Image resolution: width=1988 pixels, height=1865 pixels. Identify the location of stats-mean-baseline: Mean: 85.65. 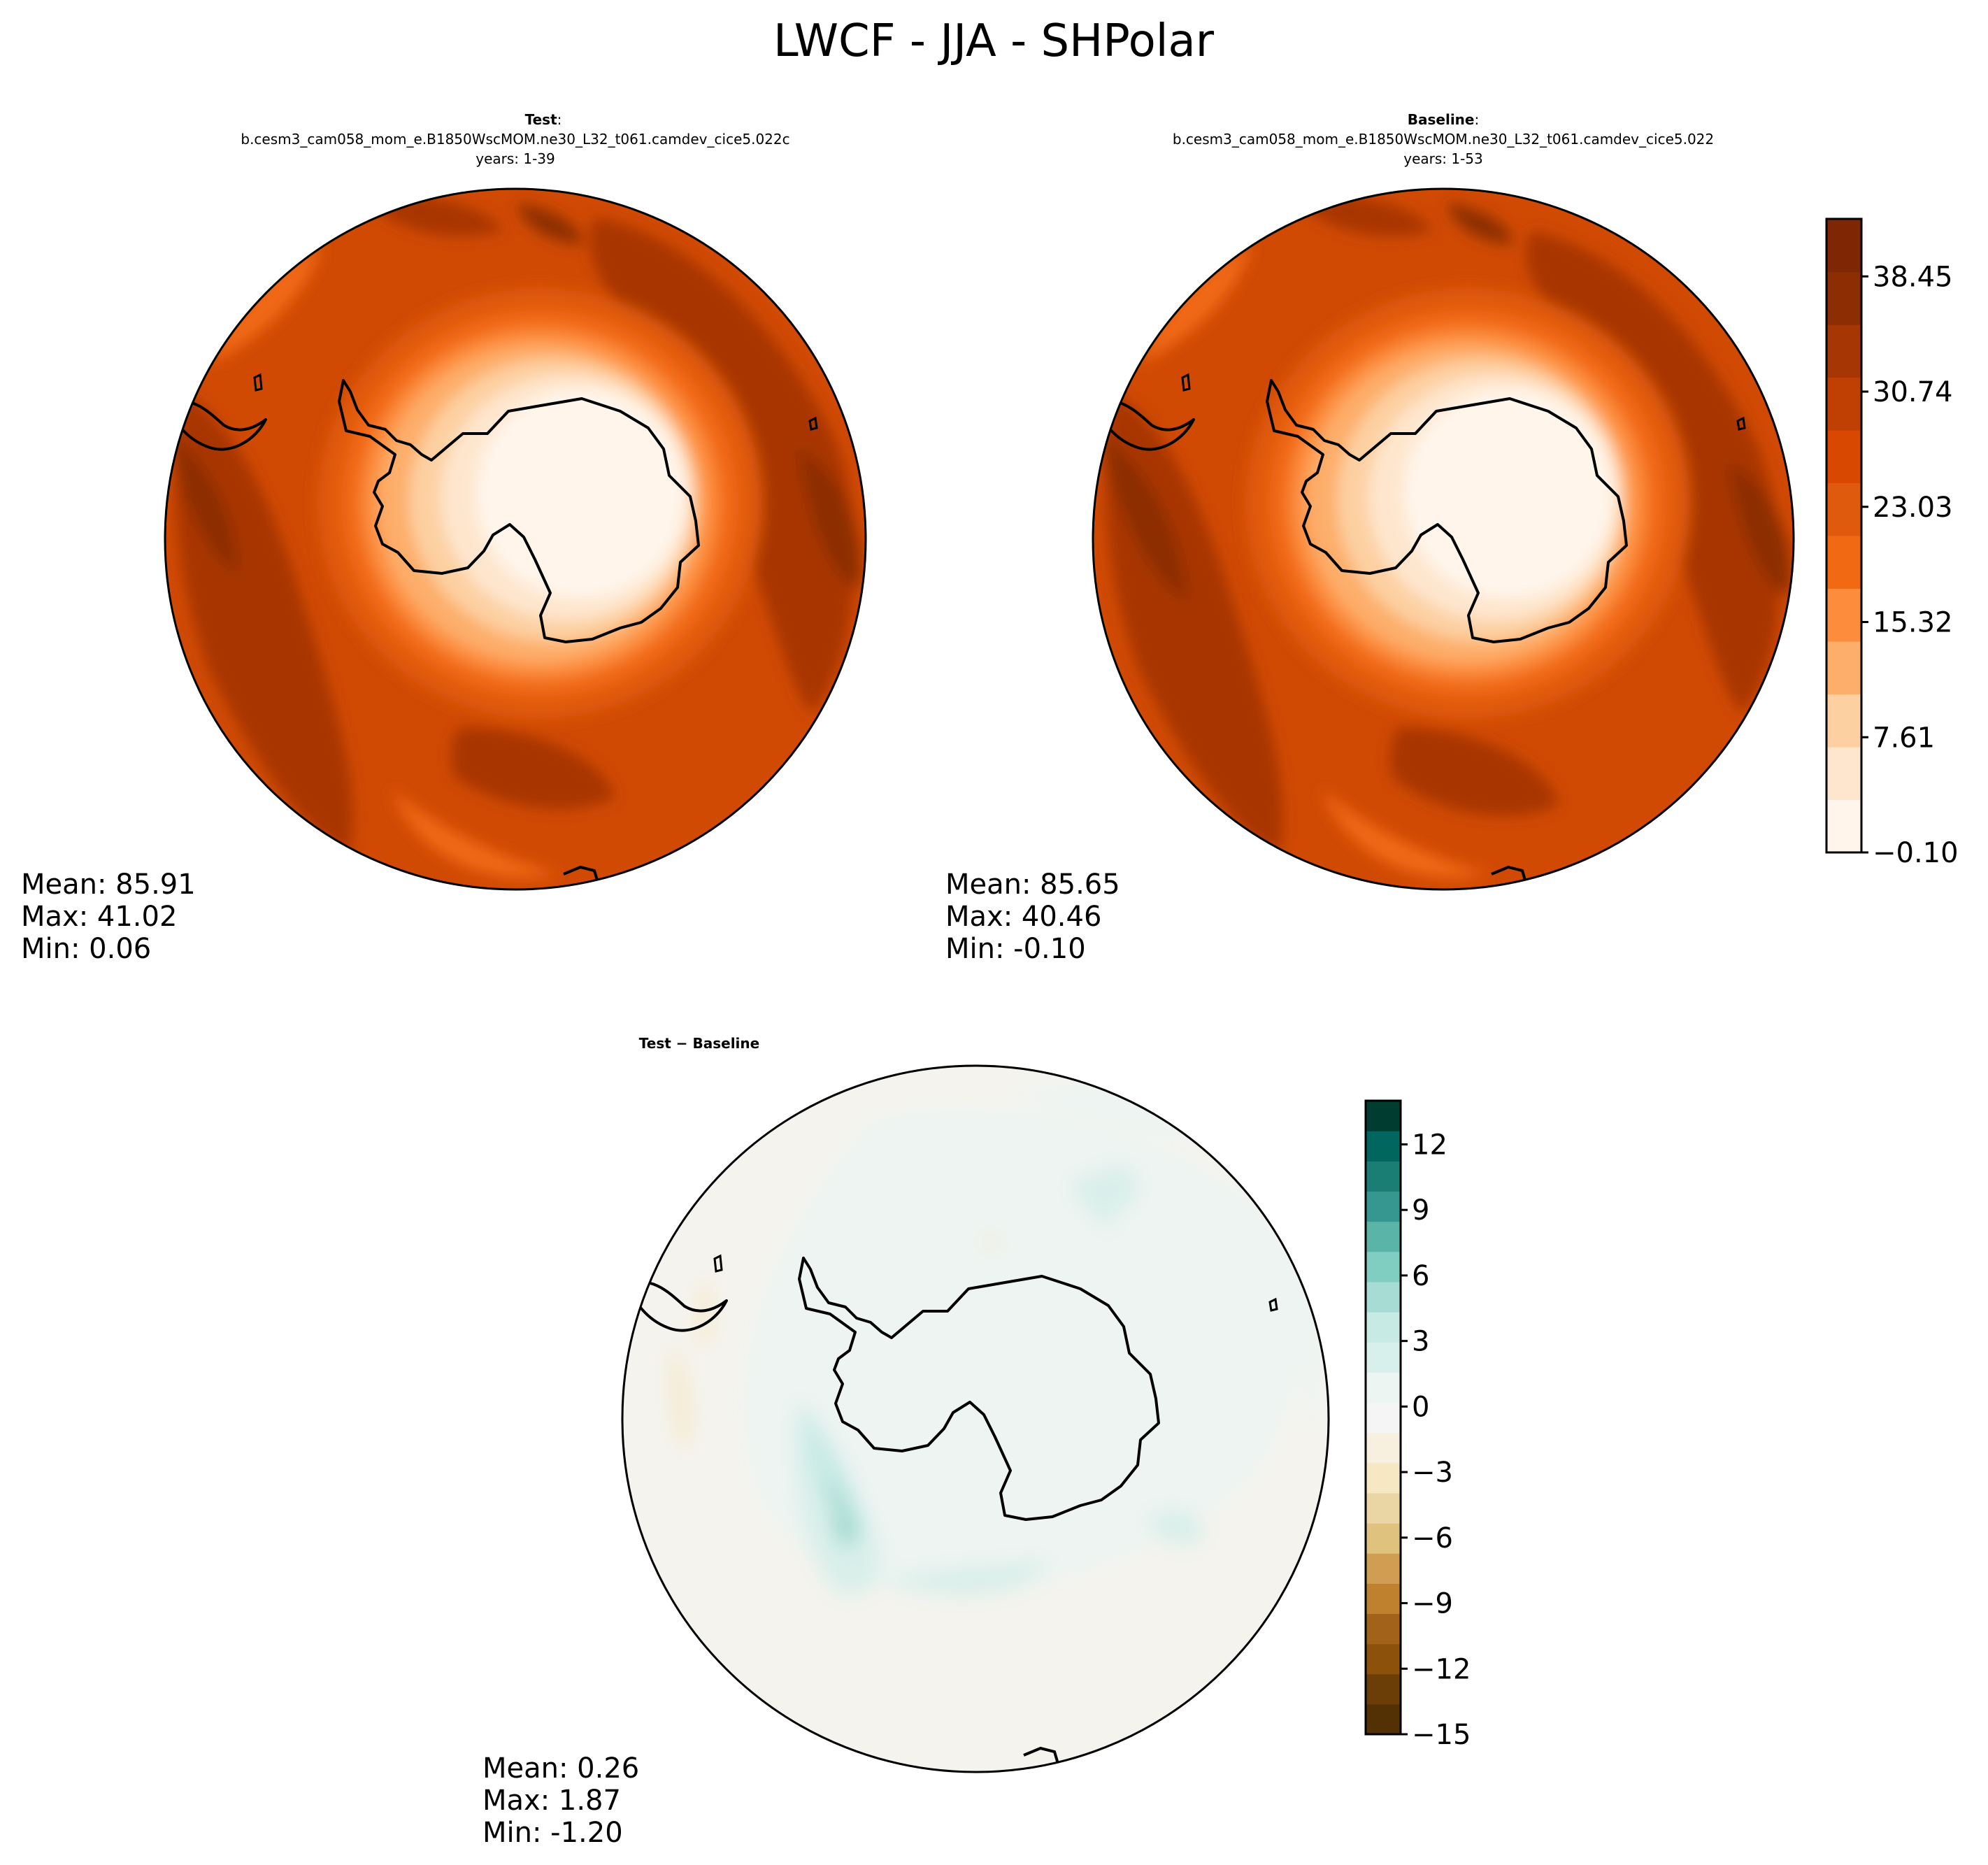
(1032, 885).